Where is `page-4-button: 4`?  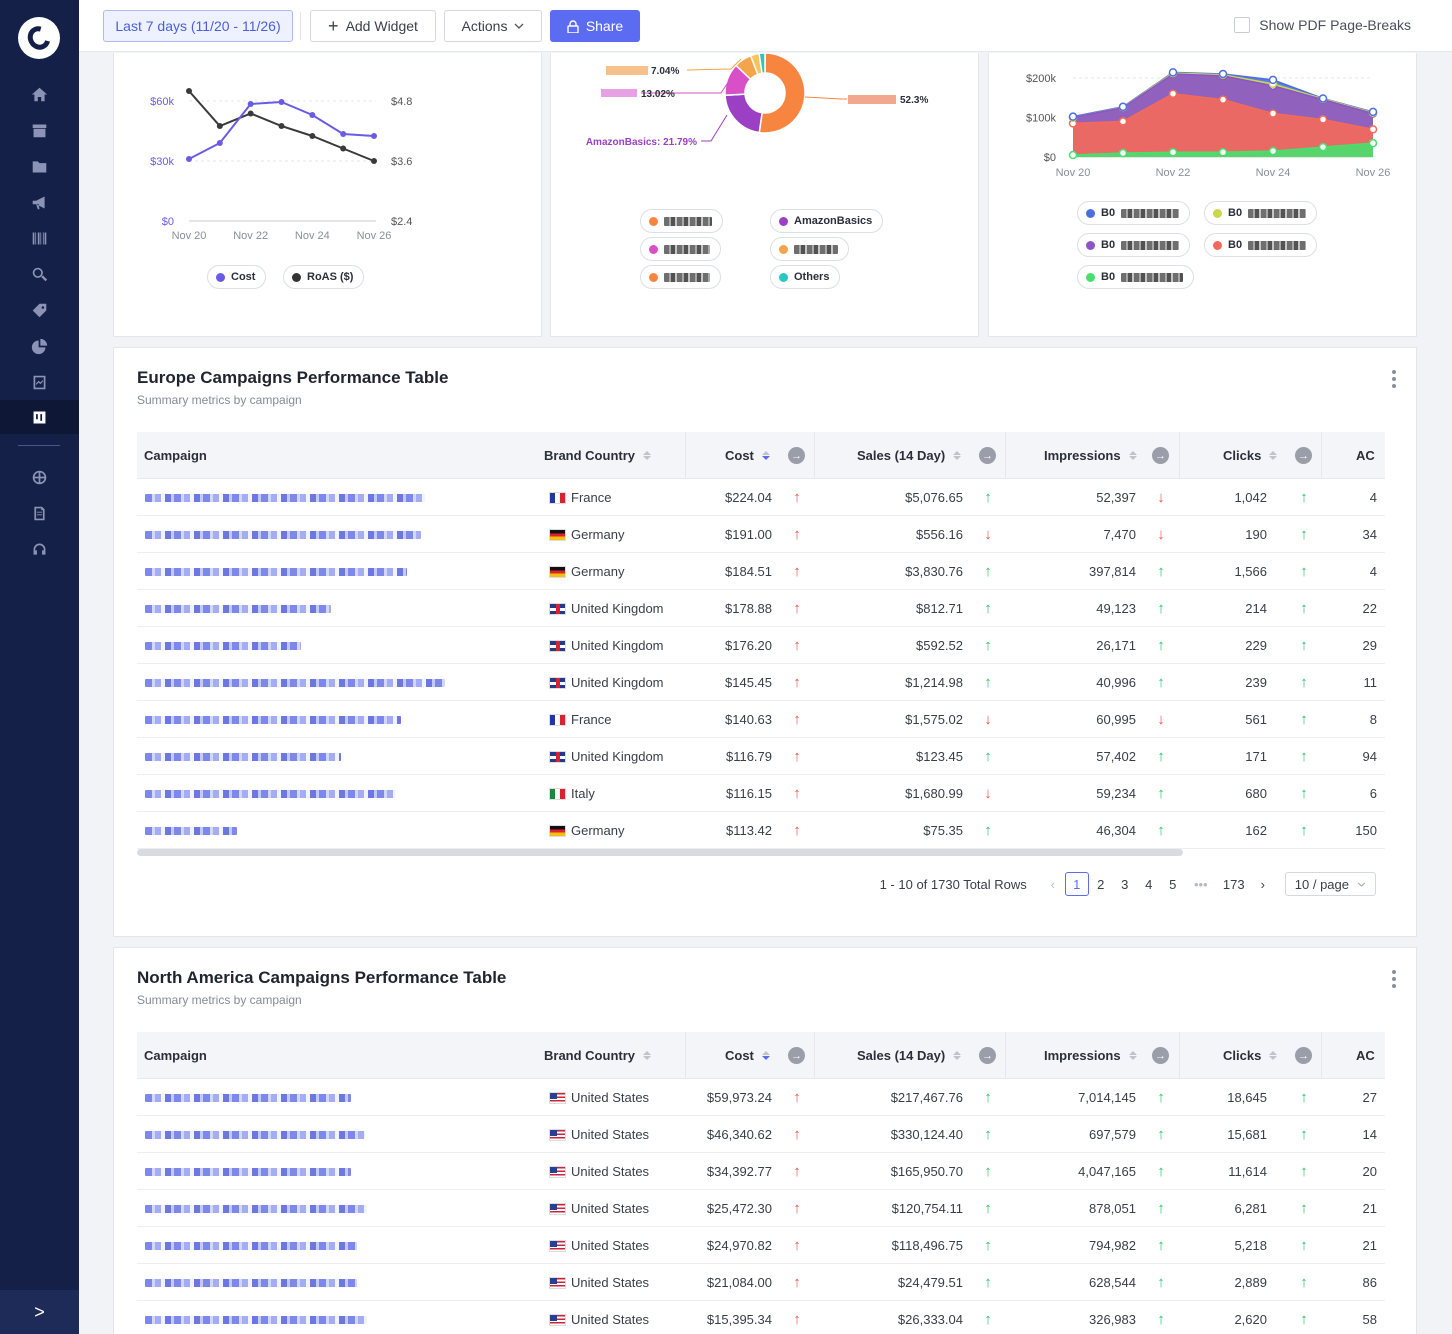
page-4-button: 4 is located at coordinates (1149, 884).